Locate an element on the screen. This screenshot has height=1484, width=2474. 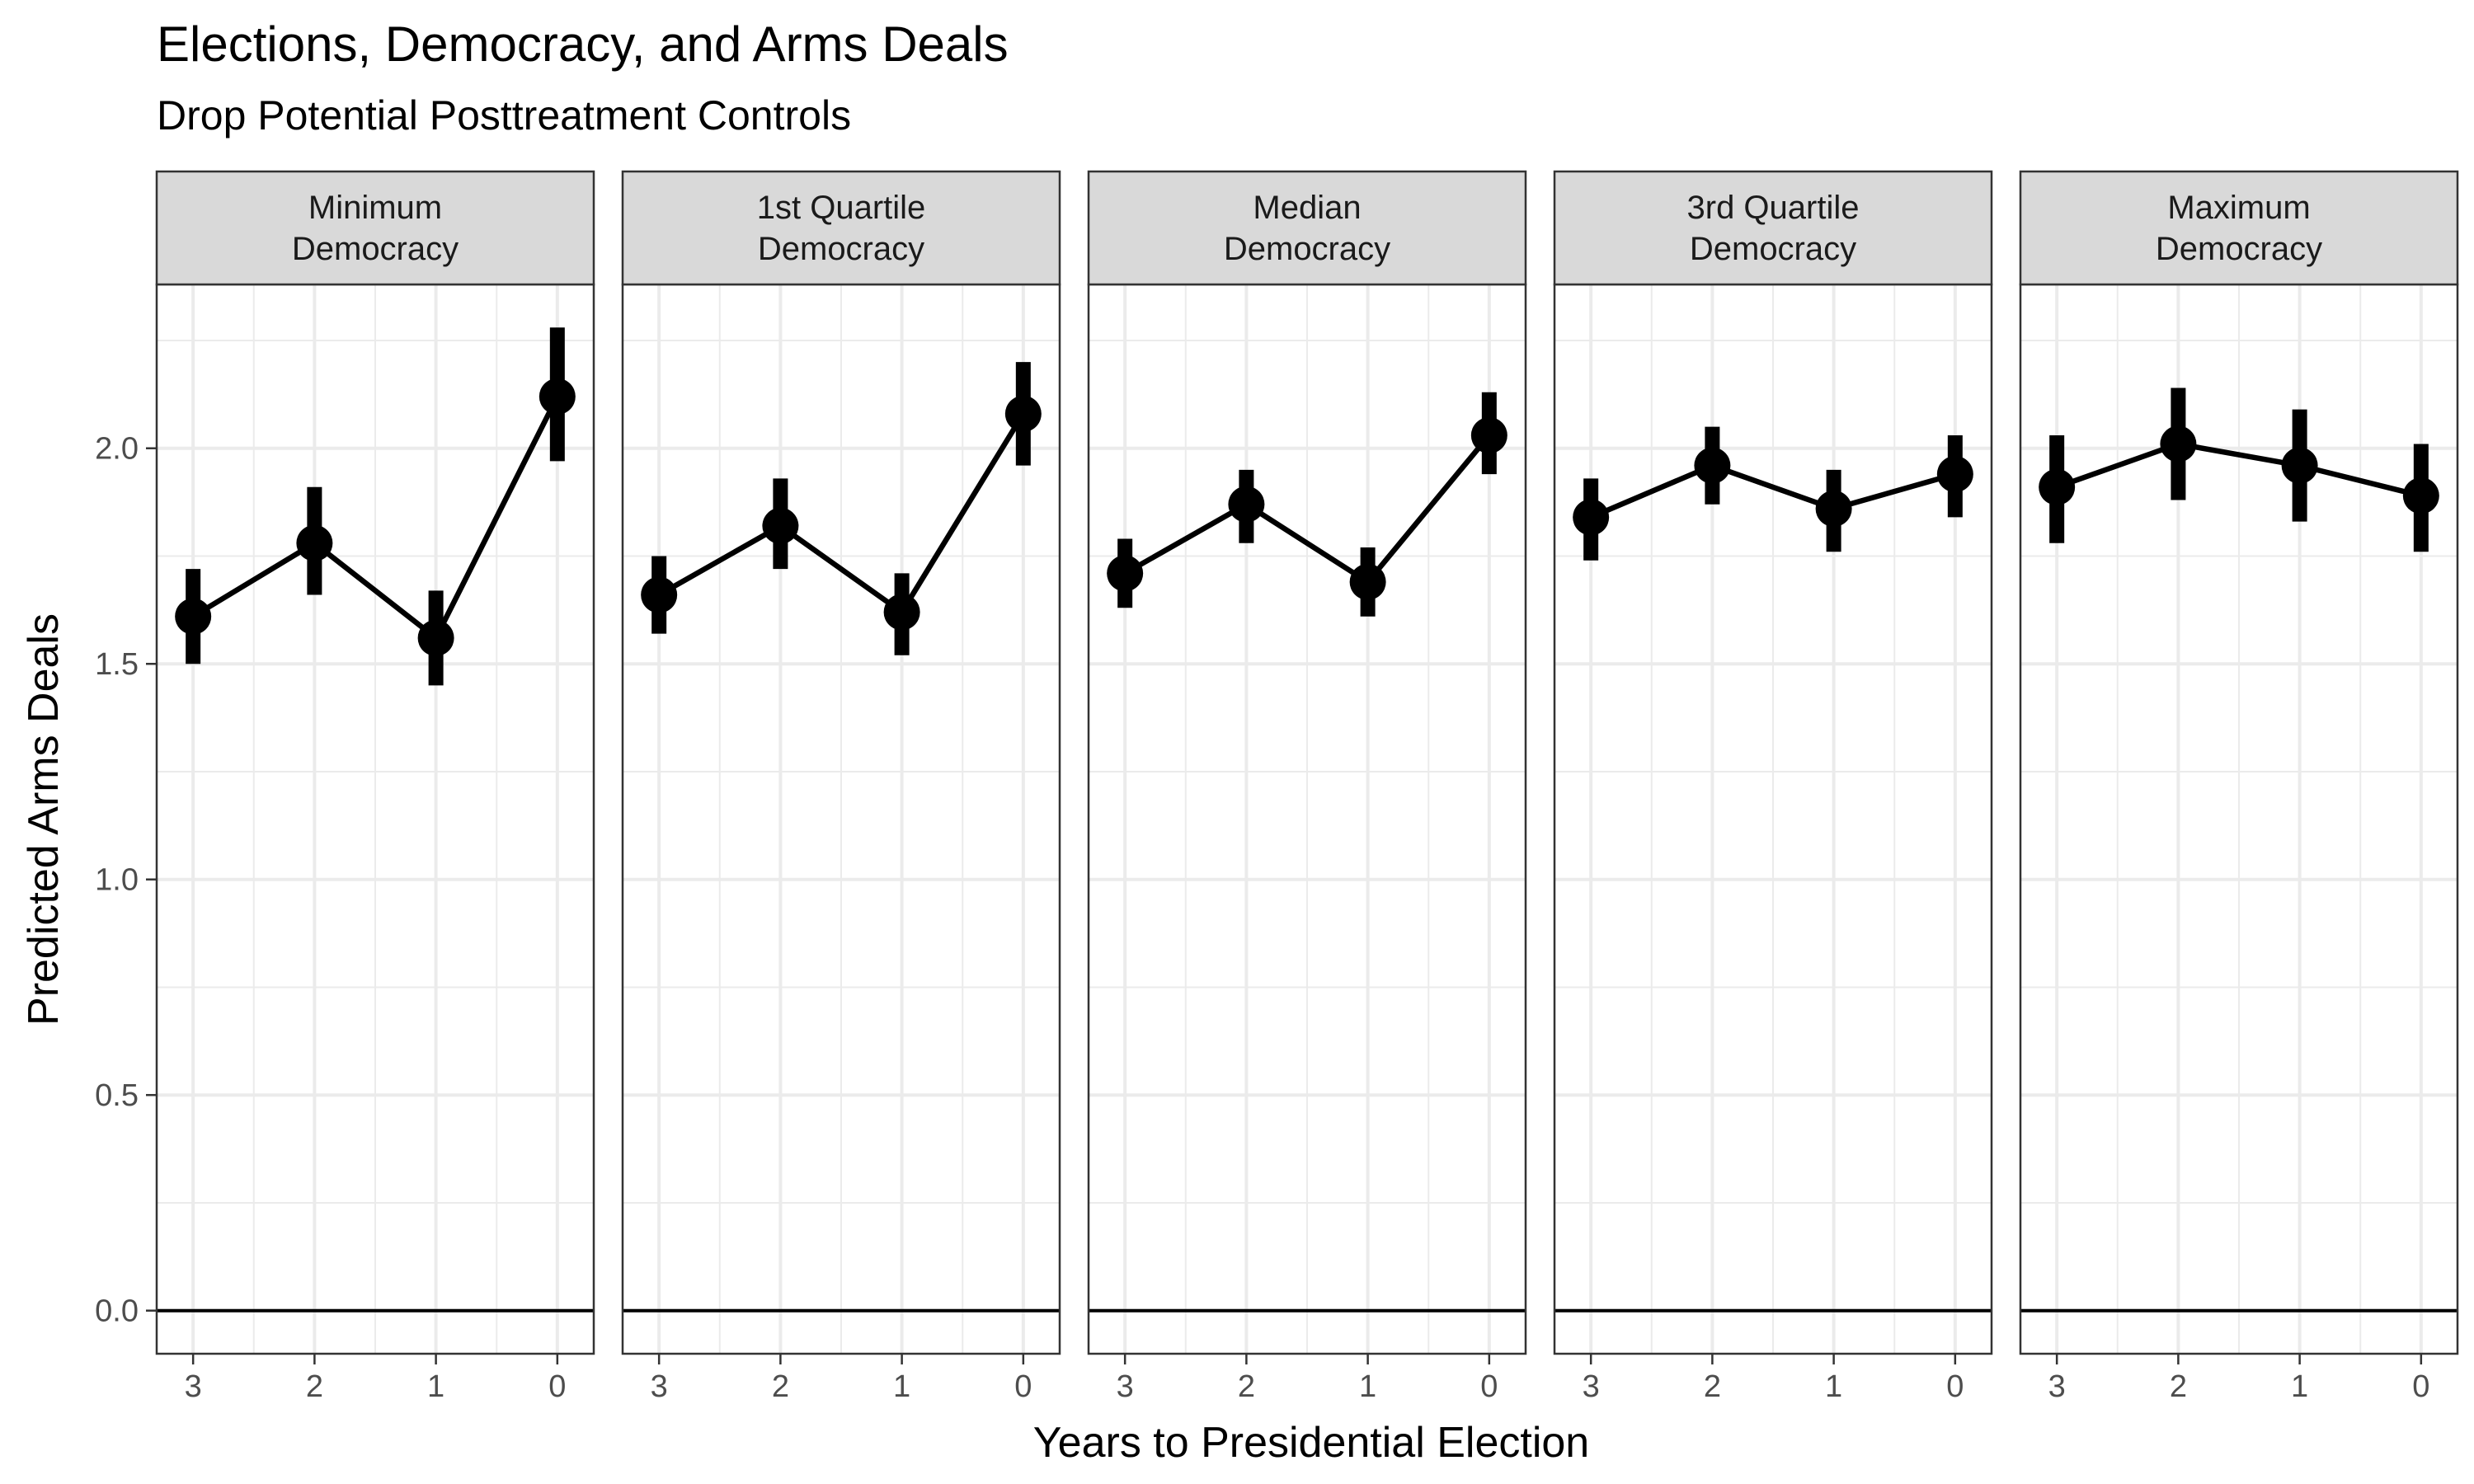
chart-subtitle: Drop Potential Posttreatment Controls is located at coordinates (504, 115).